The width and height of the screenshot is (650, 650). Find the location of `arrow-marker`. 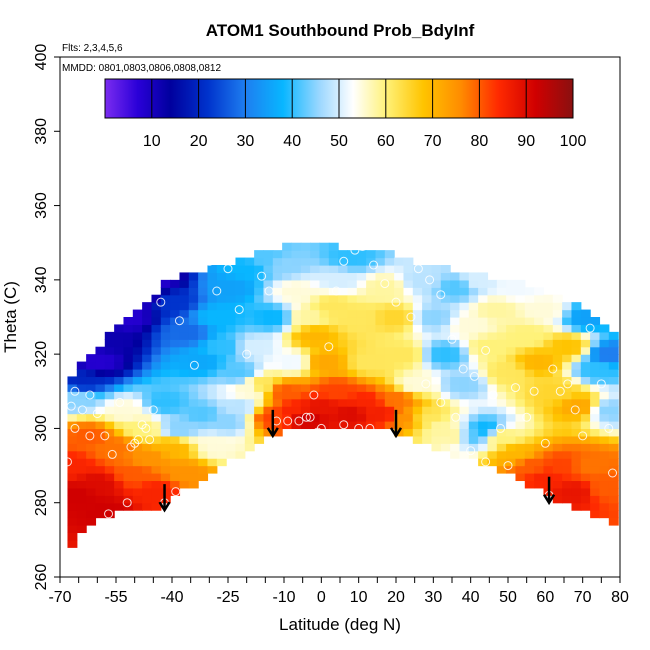

arrow-marker is located at coordinates (396, 424).